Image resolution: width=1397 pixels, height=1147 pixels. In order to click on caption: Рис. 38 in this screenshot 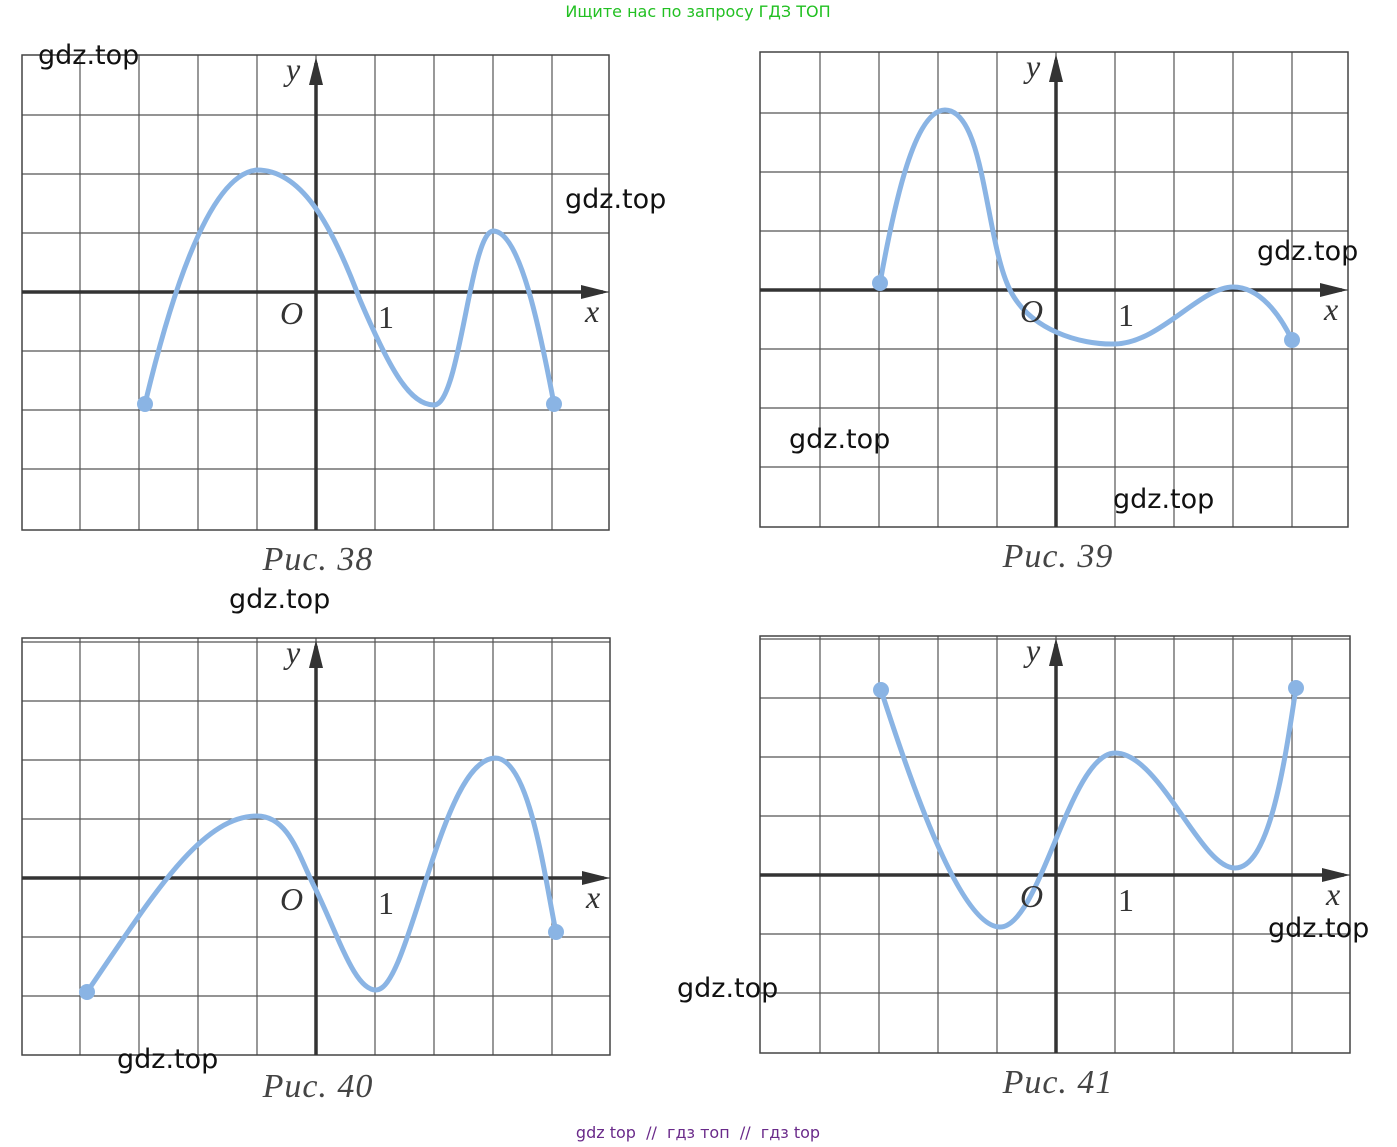, I will do `click(318, 559)`.